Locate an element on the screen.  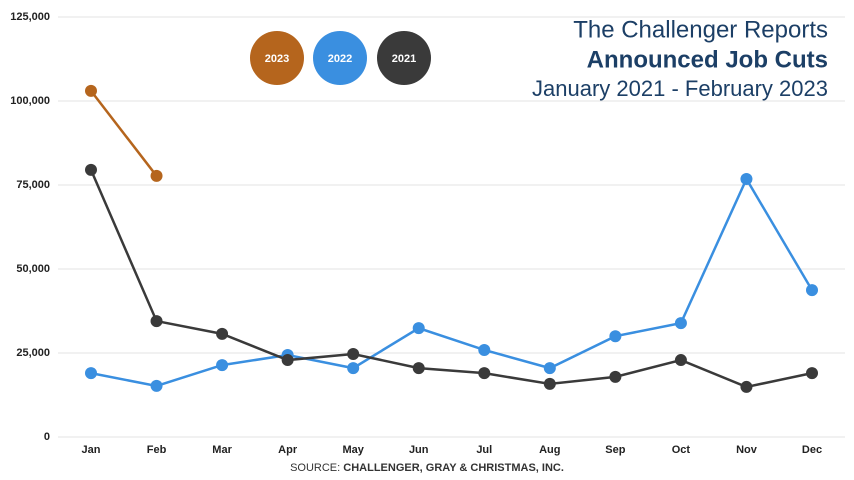
chart-title: The Challenger Reports is located at coordinates (700, 29).